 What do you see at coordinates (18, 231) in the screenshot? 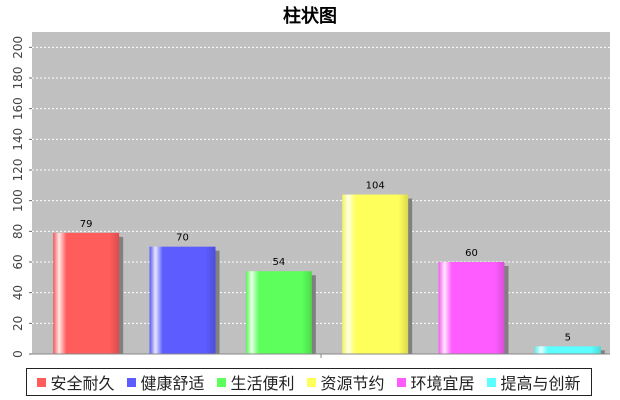
I see `y-tick-label: 80` at bounding box center [18, 231].